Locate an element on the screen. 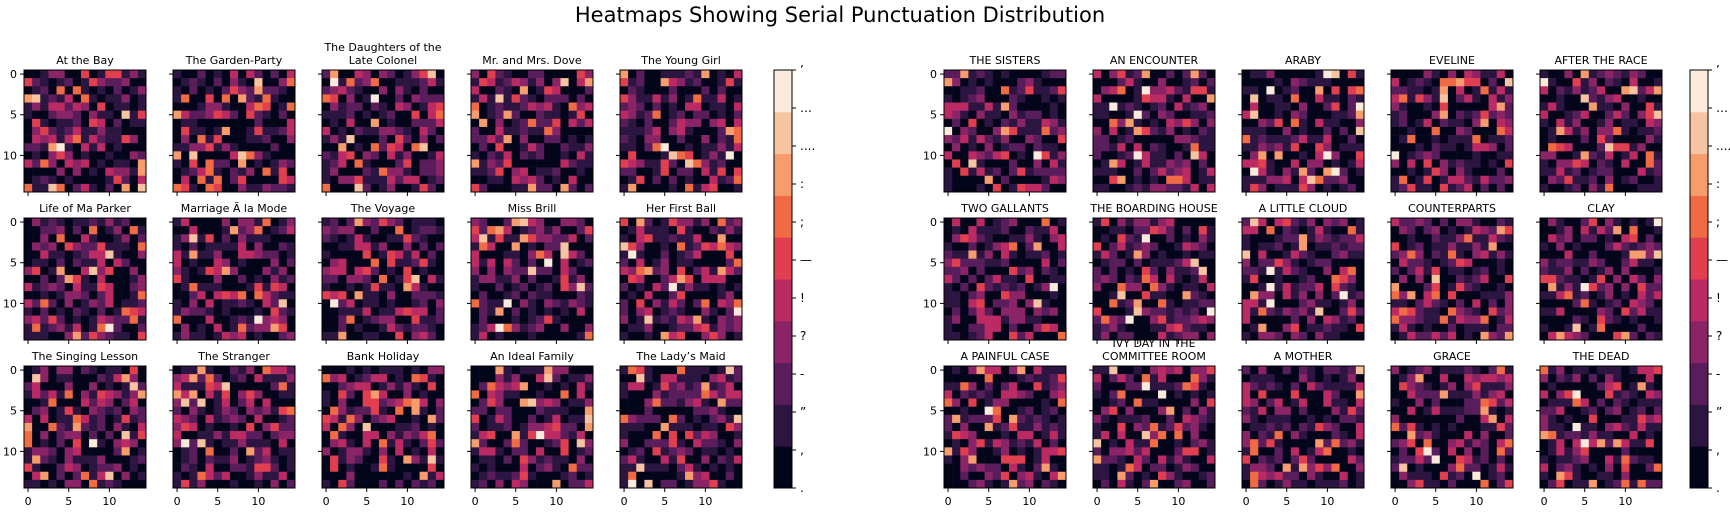 This screenshot has width=1730, height=515. panel-title: At the Bay is located at coordinates (85, 60).